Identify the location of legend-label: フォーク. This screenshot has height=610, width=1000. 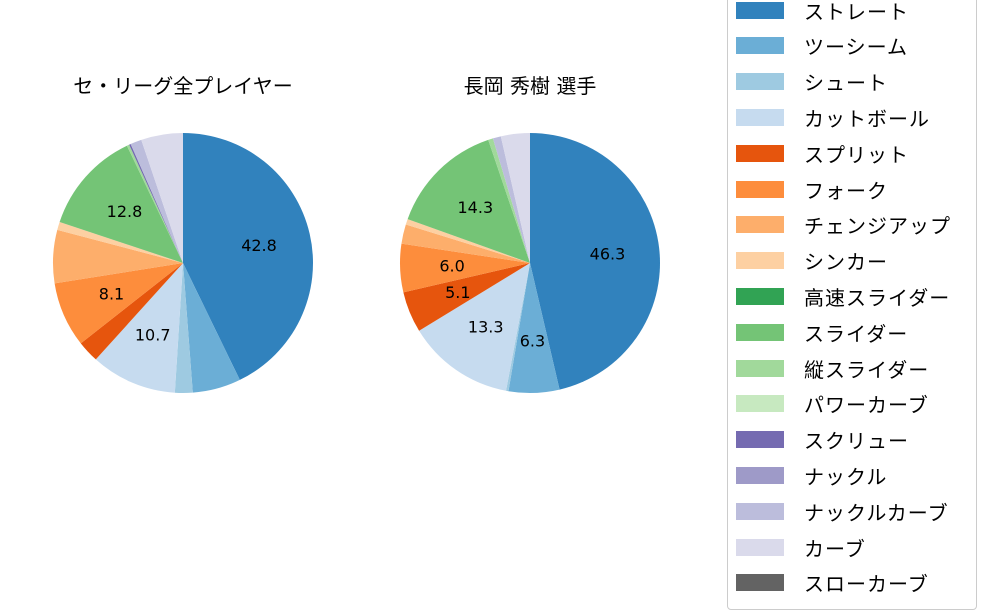
(846, 190).